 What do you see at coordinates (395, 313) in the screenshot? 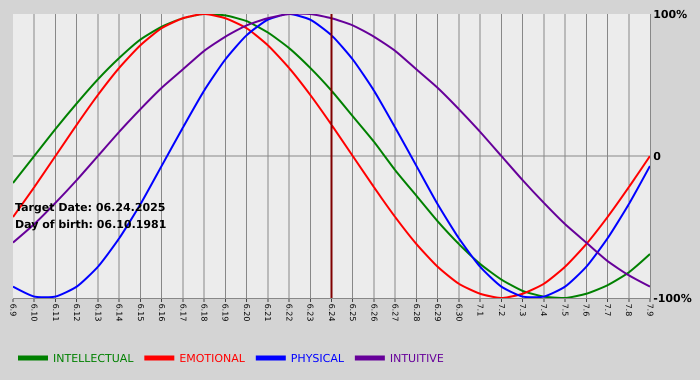
I see `x-tick-label: 6.27` at bounding box center [395, 313].